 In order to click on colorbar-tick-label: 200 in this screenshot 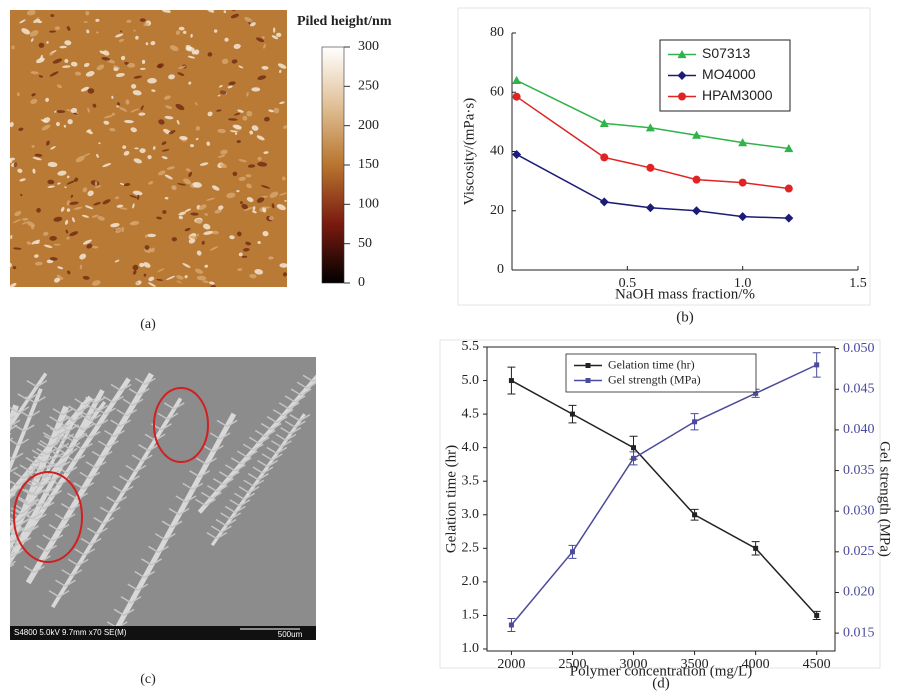, I will do `click(368, 125)`.